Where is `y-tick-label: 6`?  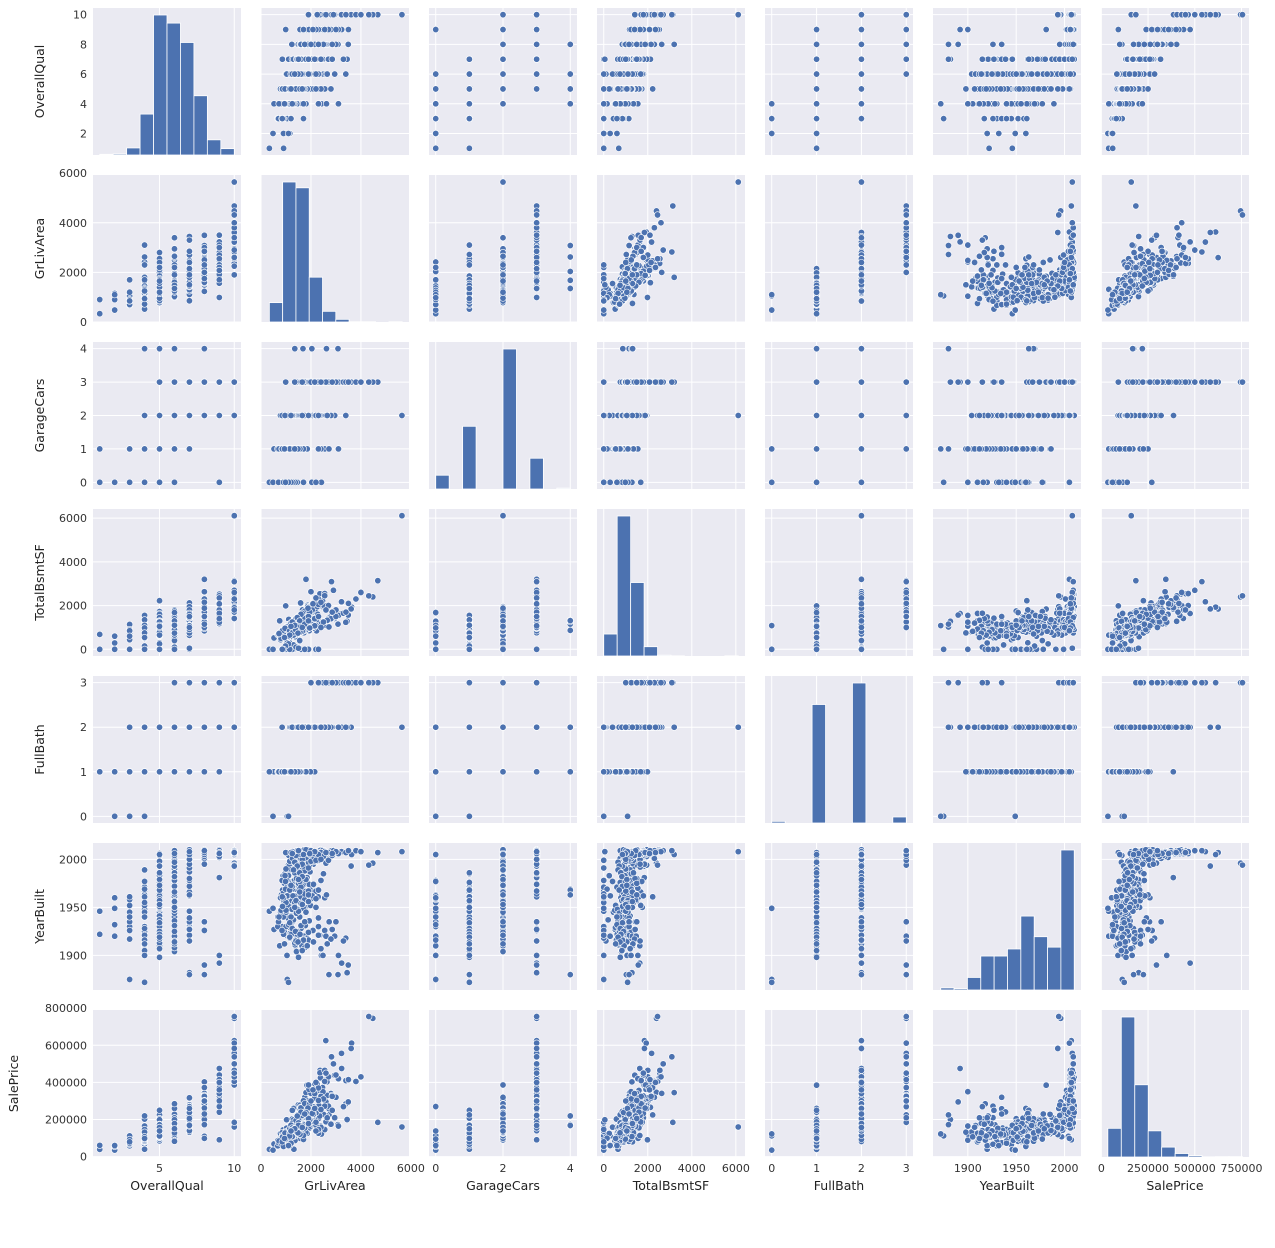
y-tick-label: 6 is located at coordinates (83, 74).